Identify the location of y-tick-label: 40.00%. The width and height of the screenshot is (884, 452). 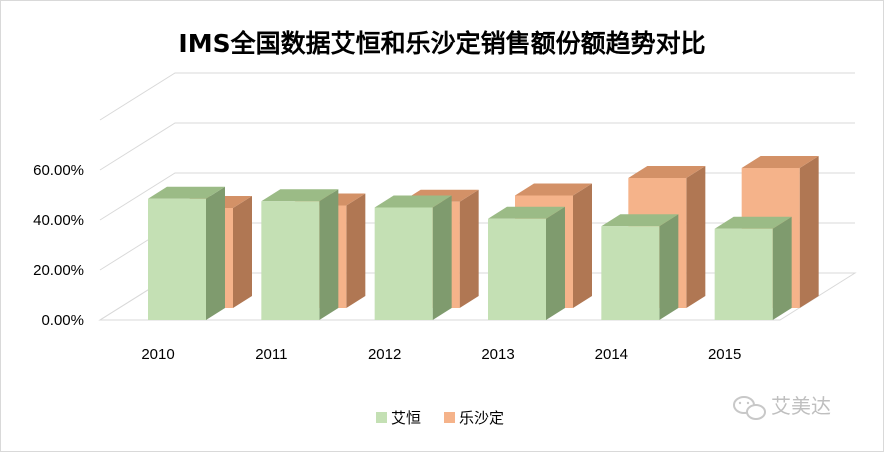
(58, 220).